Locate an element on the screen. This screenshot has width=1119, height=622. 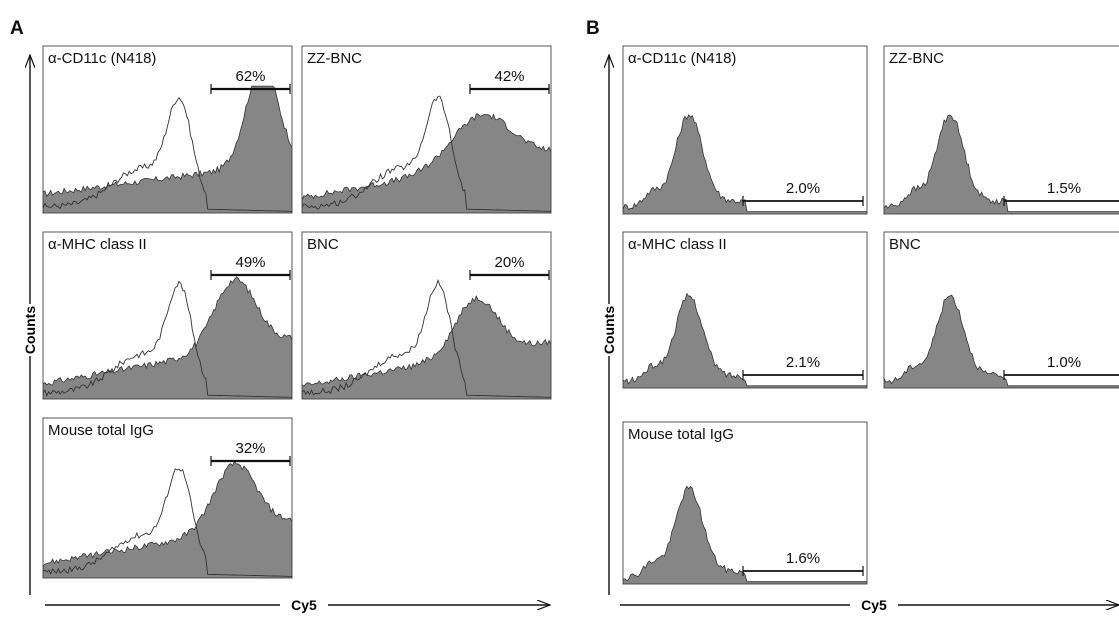
plot-frame is located at coordinates (745, 130).